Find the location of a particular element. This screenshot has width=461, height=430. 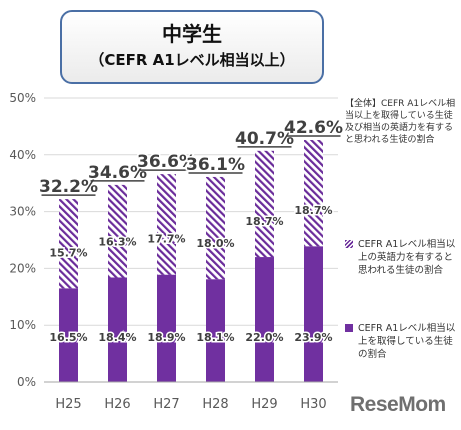

data-label-estimated: 15.7% is located at coordinates (68, 252).